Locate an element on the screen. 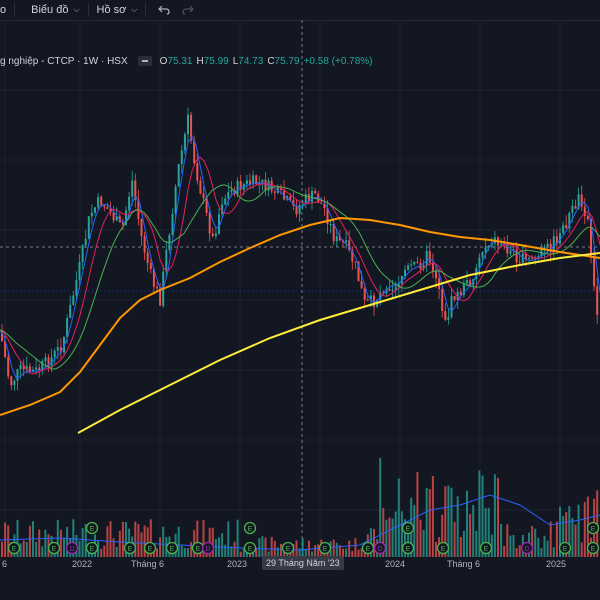 This screenshot has width=600, height=600. toolbar-left-fragment: o is located at coordinates (3, 10).